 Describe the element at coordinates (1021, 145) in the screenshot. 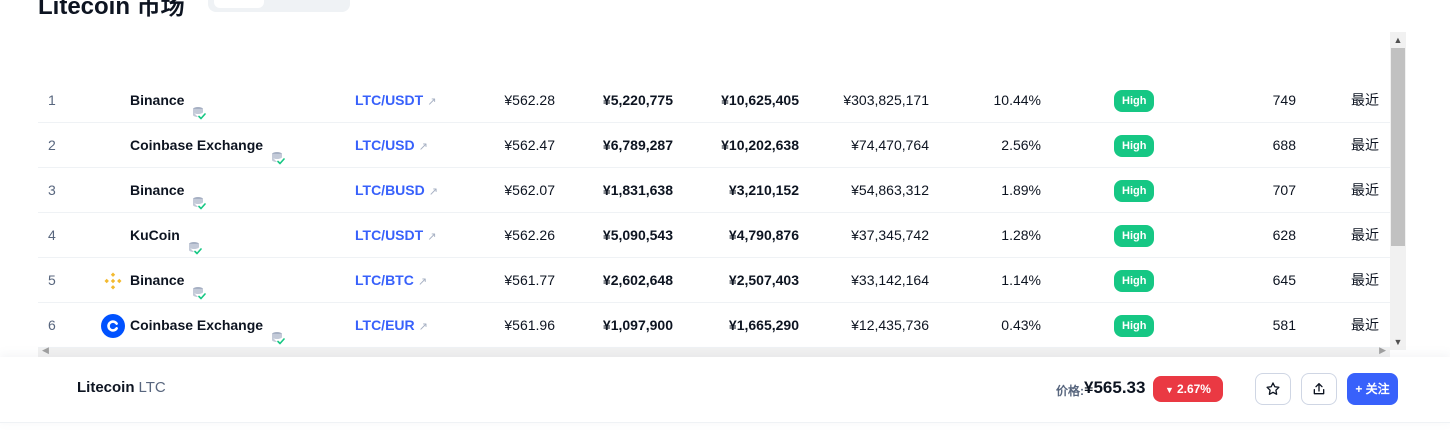

I see `volume-share-cell: 2.56%` at that location.